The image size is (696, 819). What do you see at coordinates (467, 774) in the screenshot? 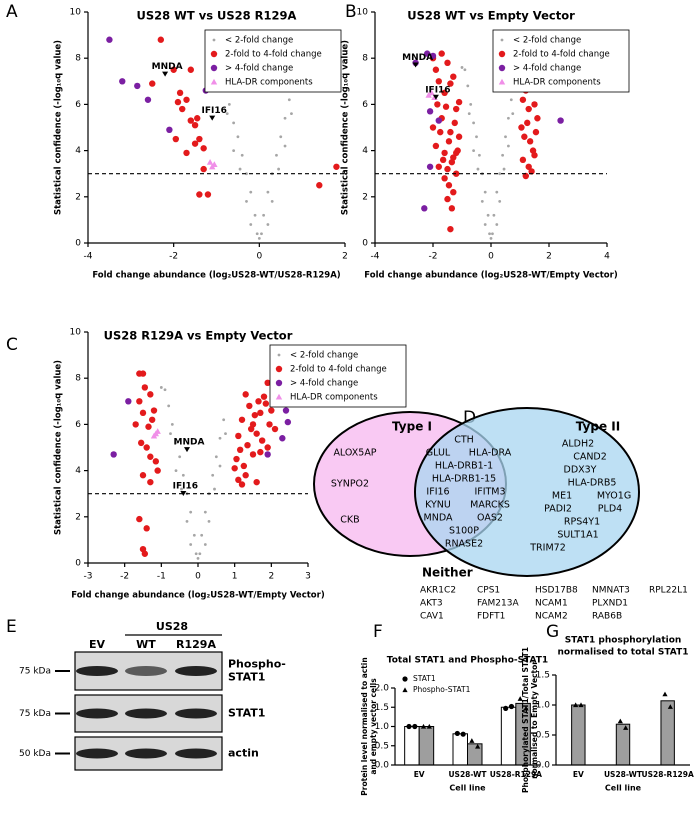
I see `x-tick-label: US28-WT` at bounding box center [467, 774].